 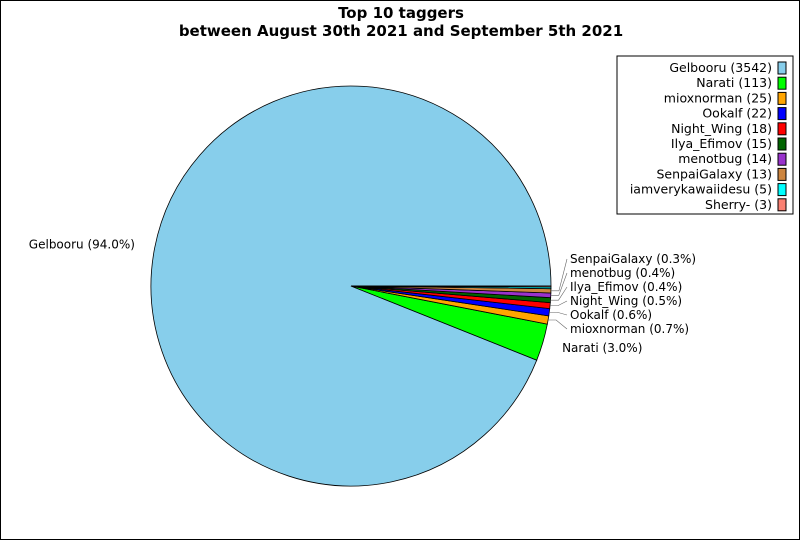 I want to click on slice-label: SenpaiGalaxy (0.3%), so click(x=633, y=259).